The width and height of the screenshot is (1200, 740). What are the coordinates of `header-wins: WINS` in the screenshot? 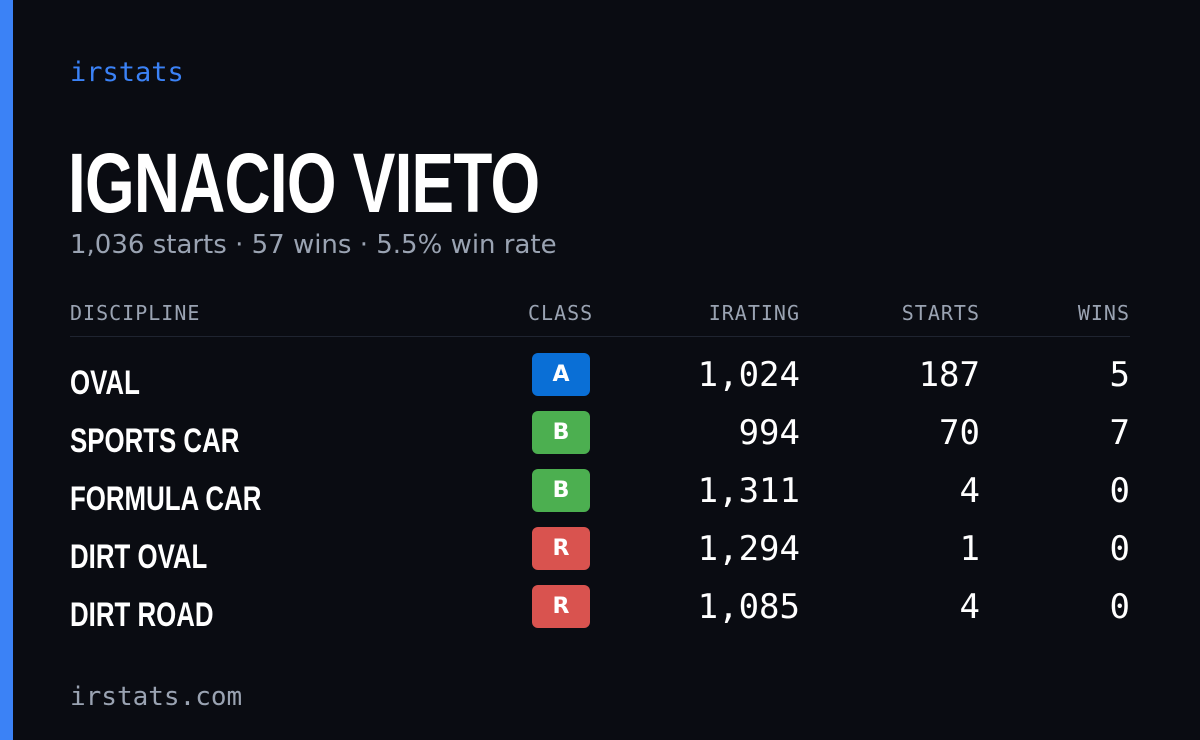 It's located at (1103, 313).